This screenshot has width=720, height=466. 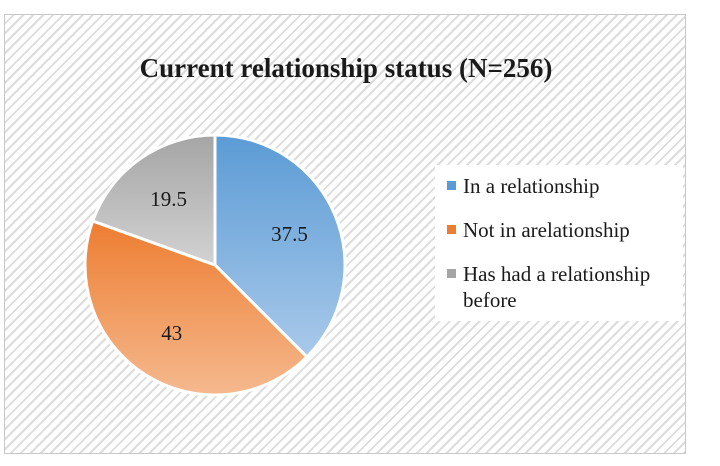 What do you see at coordinates (196, 308) in the screenshot?
I see `pie-slice-not-in-relationship` at bounding box center [196, 308].